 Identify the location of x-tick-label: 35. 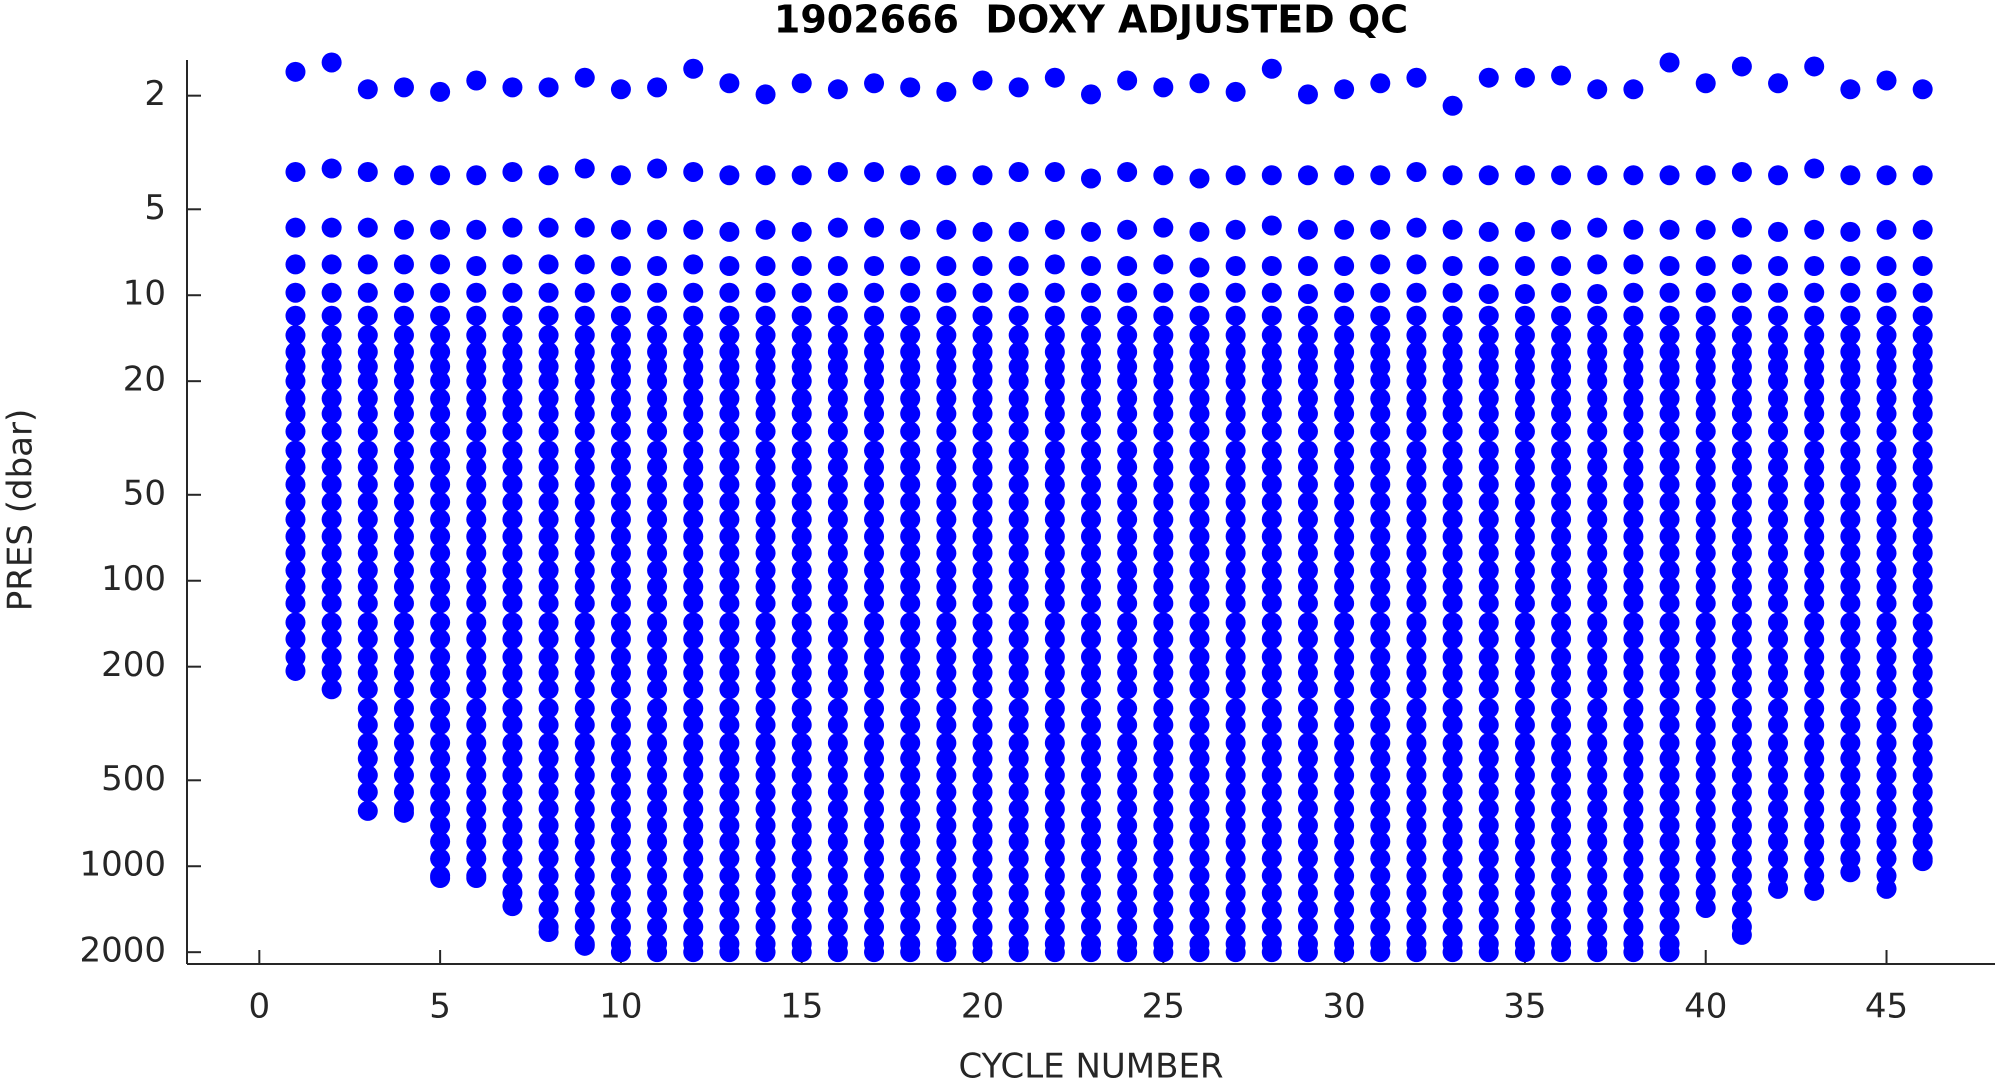
(1524, 1007).